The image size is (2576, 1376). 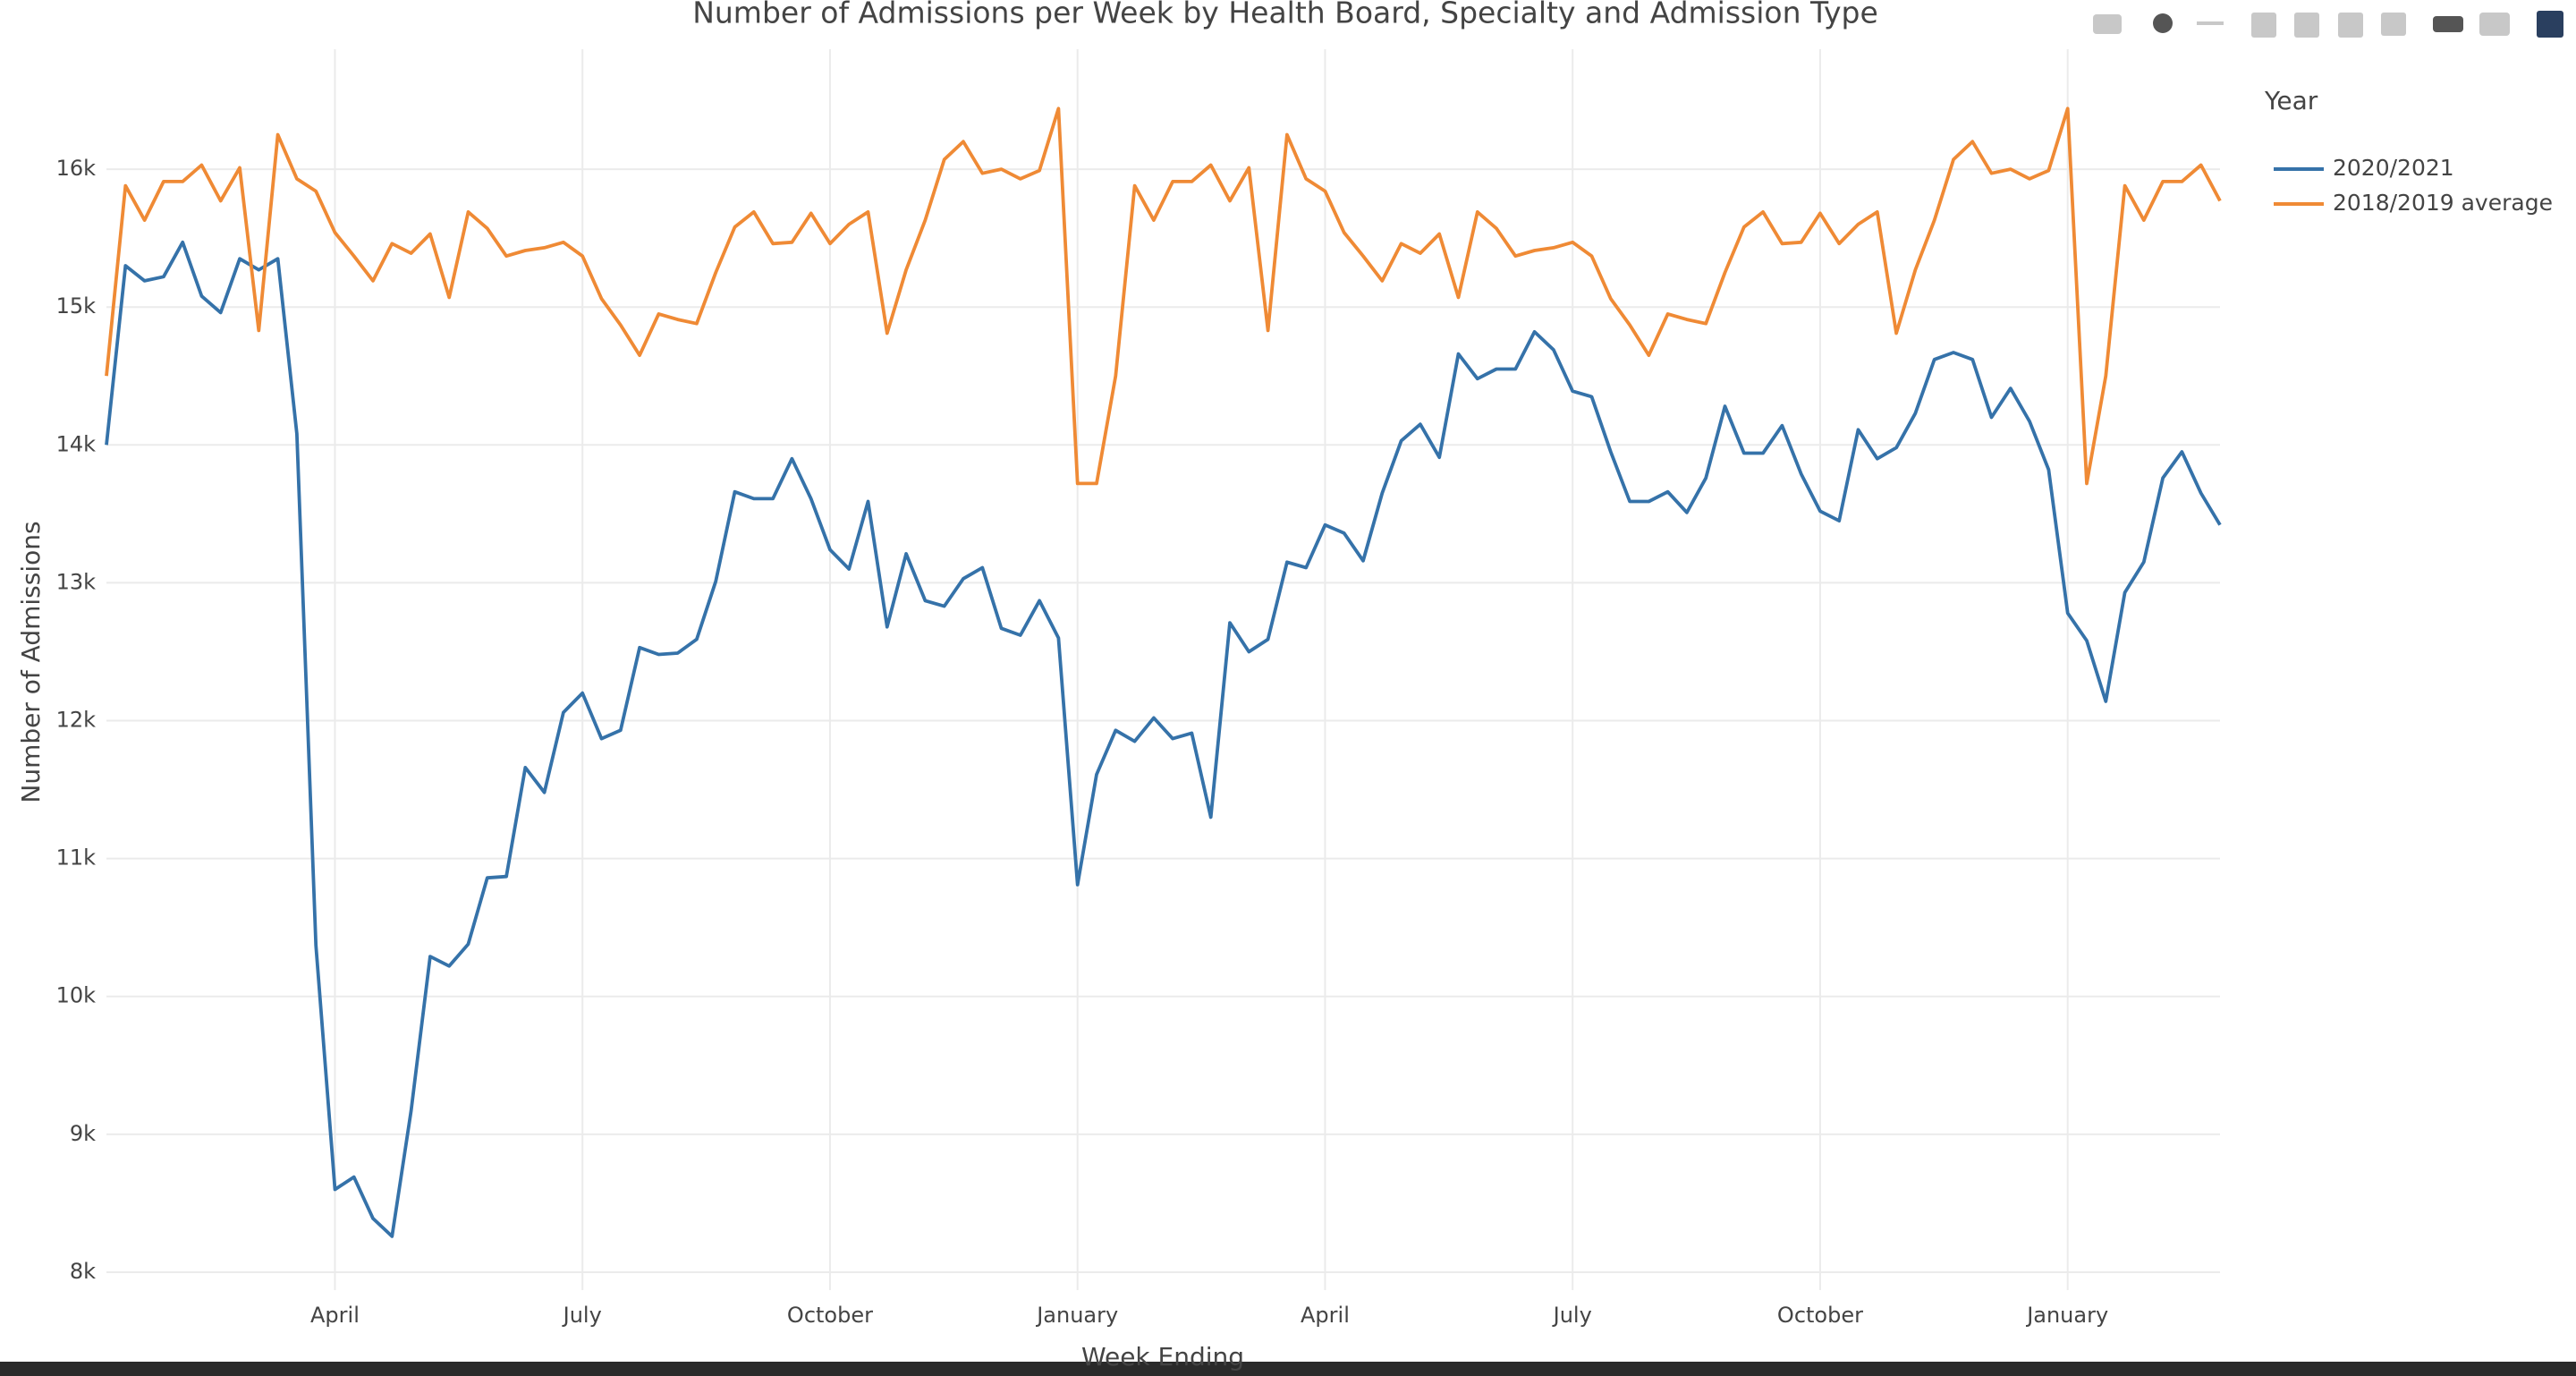 I want to click on zoom-in-icon, so click(x=2263, y=26).